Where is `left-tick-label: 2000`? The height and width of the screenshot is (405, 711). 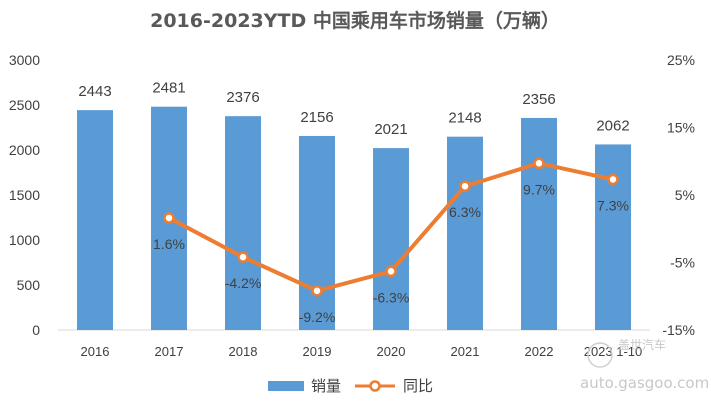
left-tick-label: 2000 is located at coordinates (24, 150).